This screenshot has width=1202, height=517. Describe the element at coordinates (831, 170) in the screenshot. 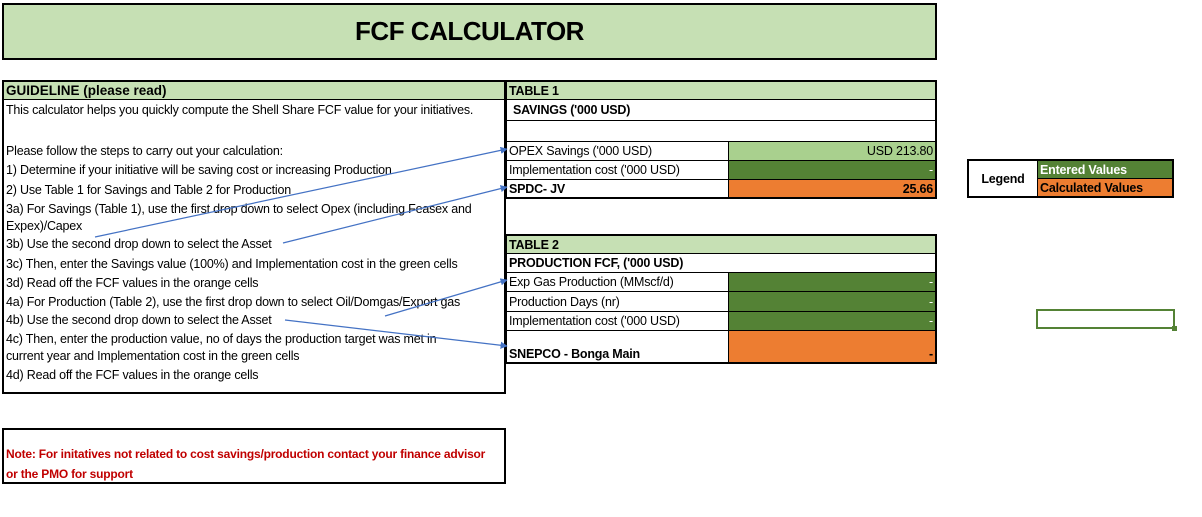

I see `implementation-cost-input: -` at that location.